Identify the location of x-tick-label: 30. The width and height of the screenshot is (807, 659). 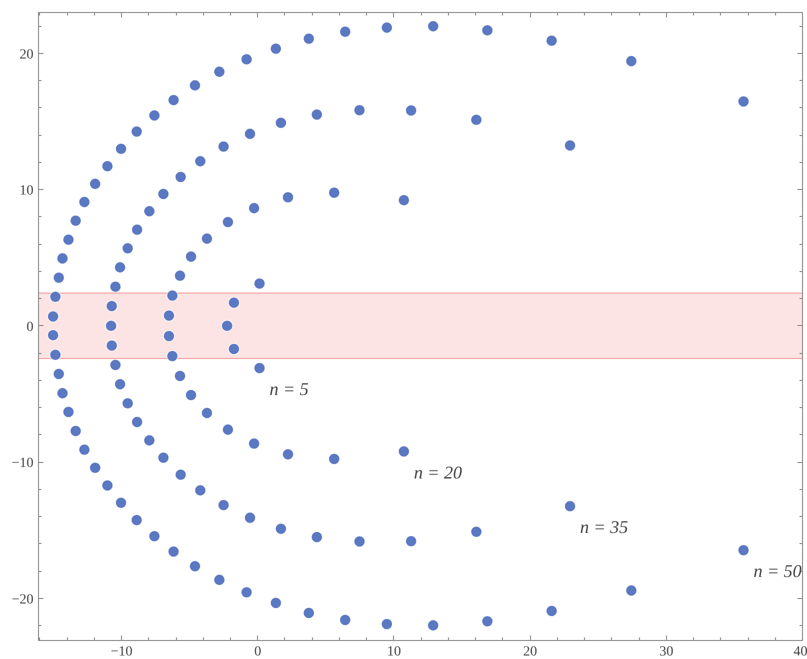
(666, 651).